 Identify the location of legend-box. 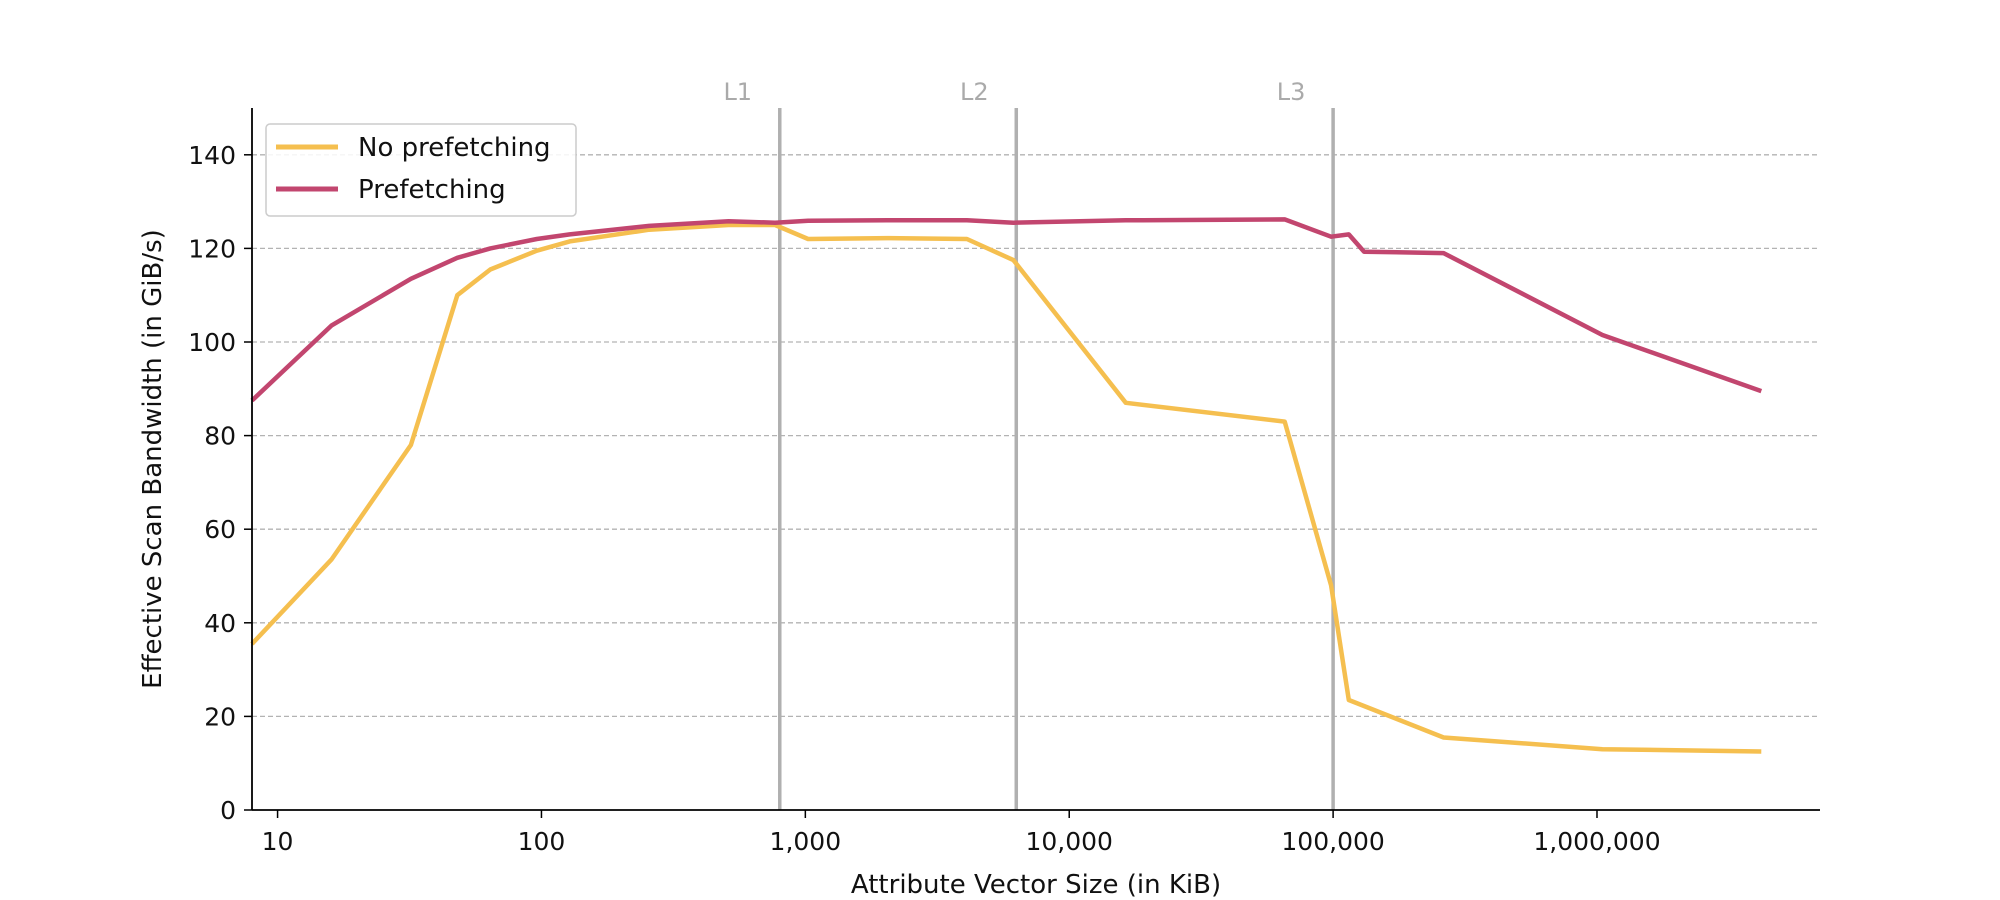
(421, 170).